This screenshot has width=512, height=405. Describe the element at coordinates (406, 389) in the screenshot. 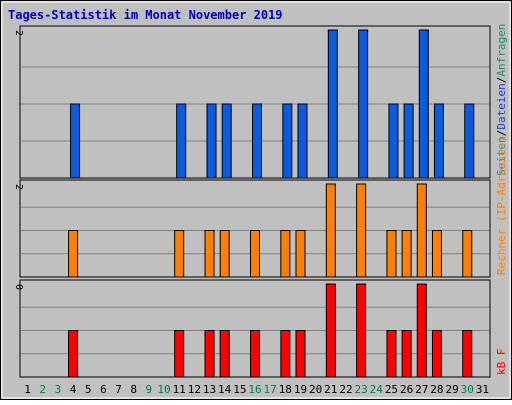

I see `x-tick-label-day-26: 26` at that location.